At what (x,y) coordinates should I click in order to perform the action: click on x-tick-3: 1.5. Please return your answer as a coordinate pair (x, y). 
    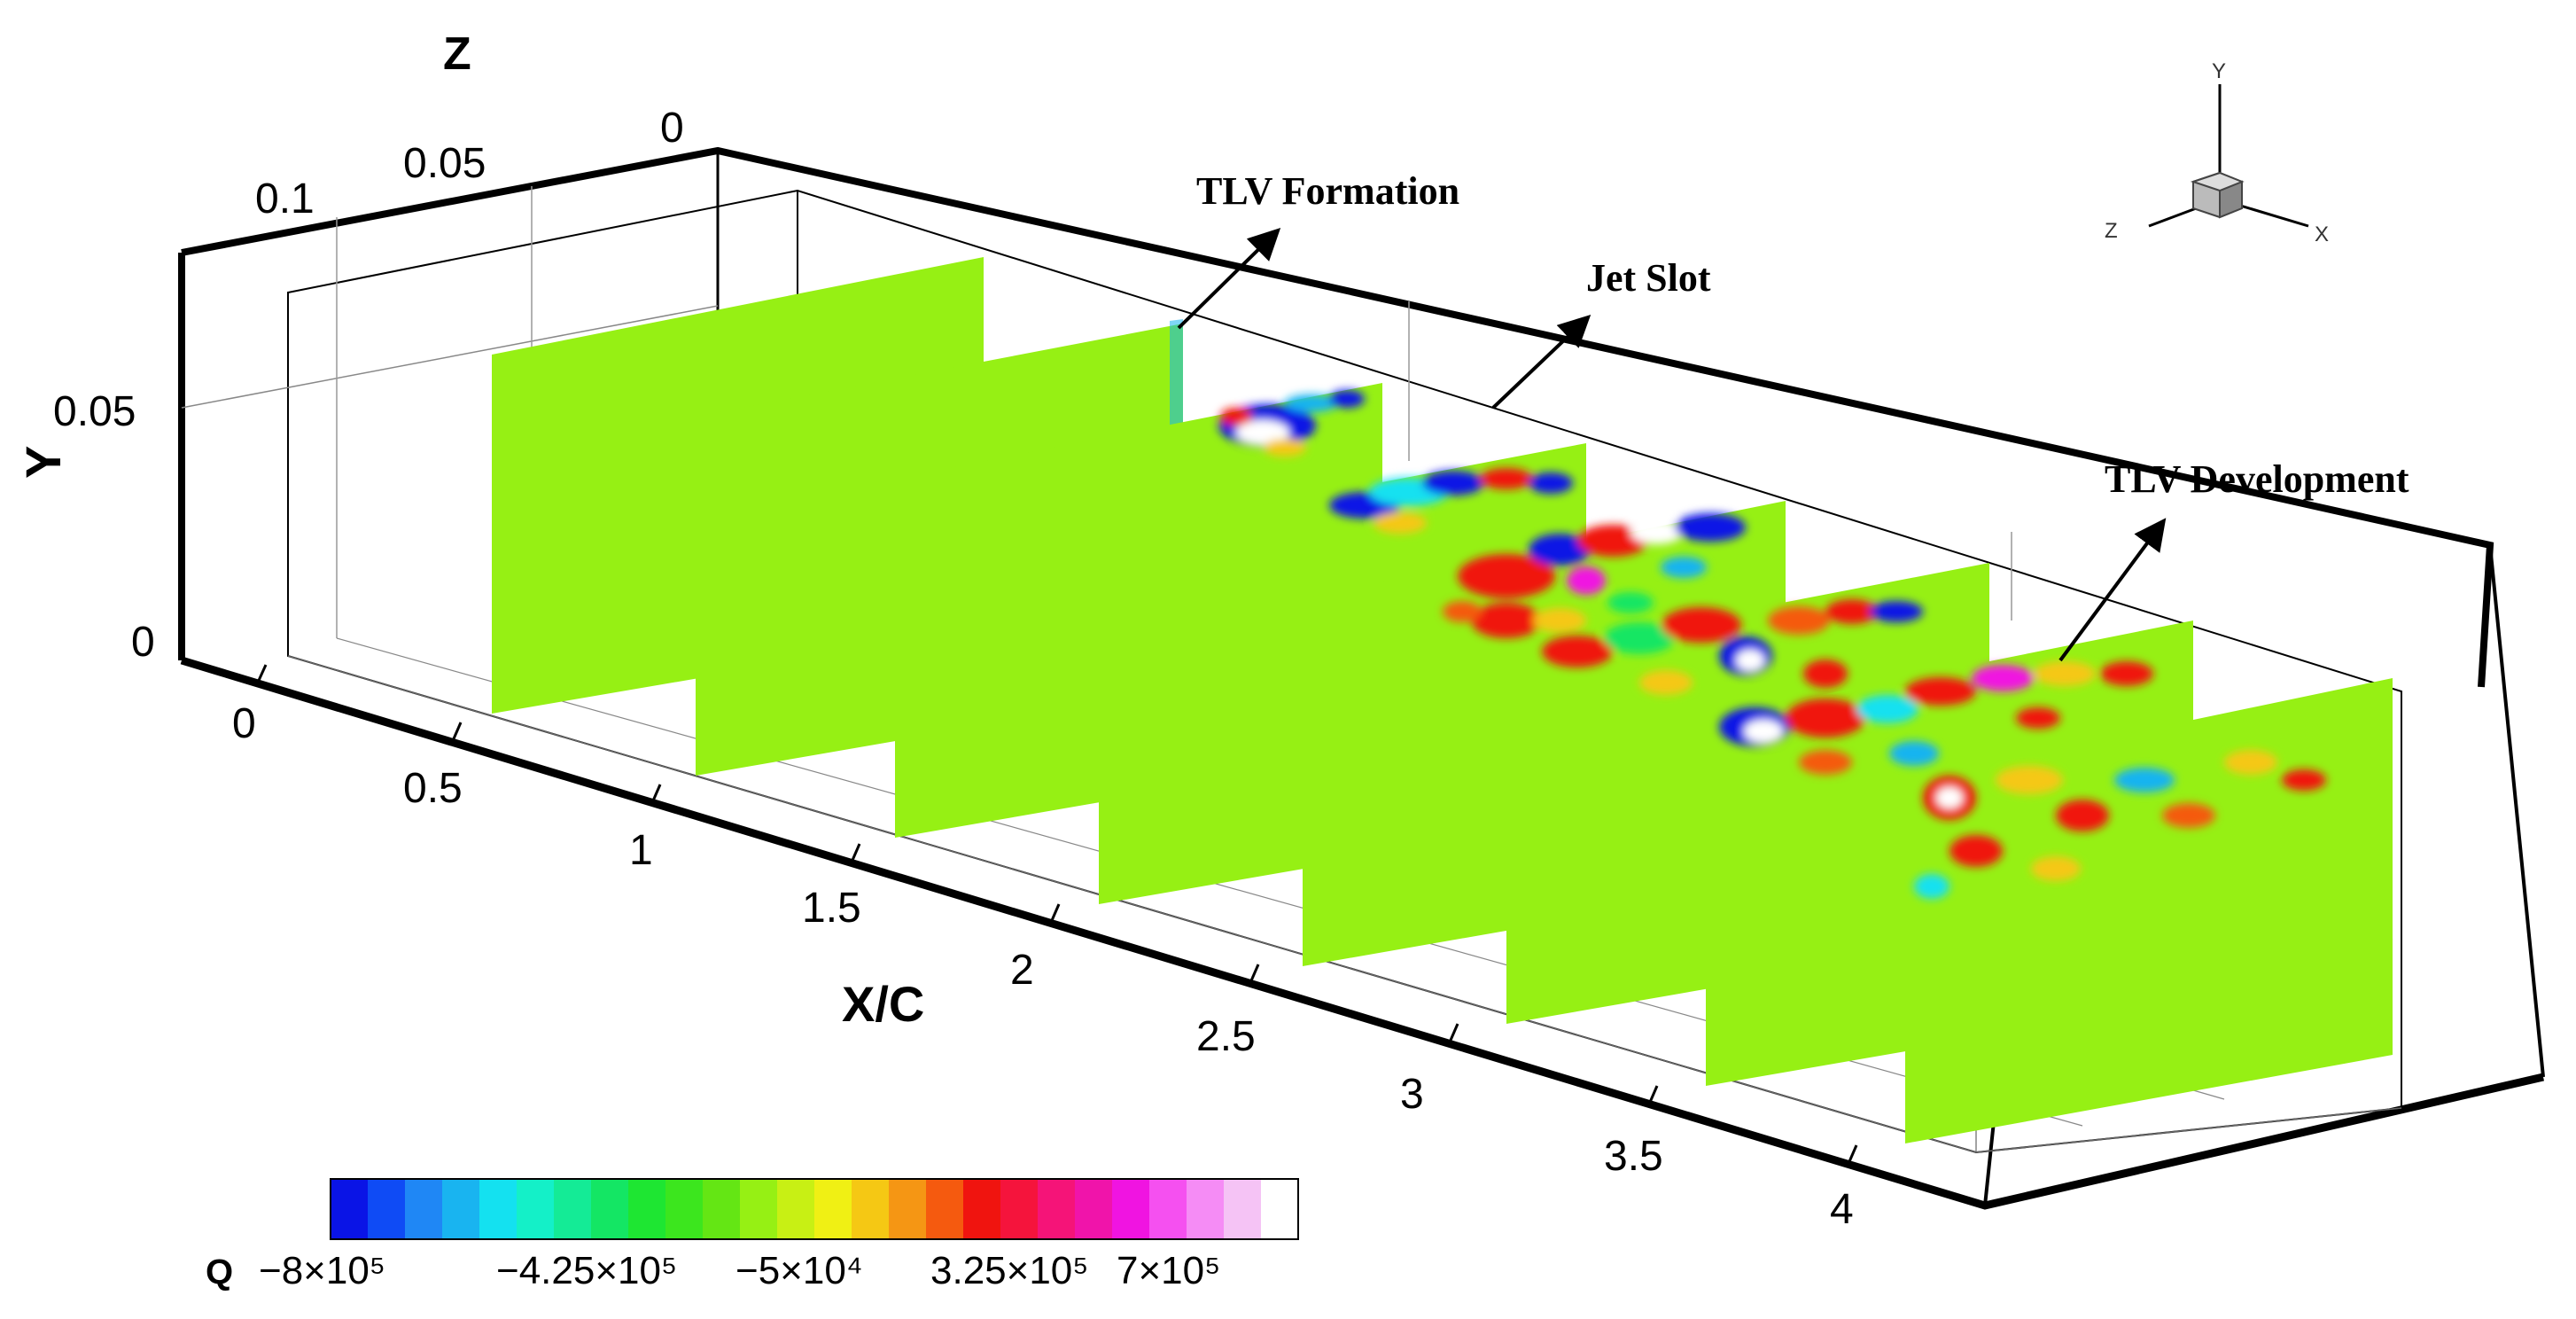
    Looking at the image, I should click on (832, 908).